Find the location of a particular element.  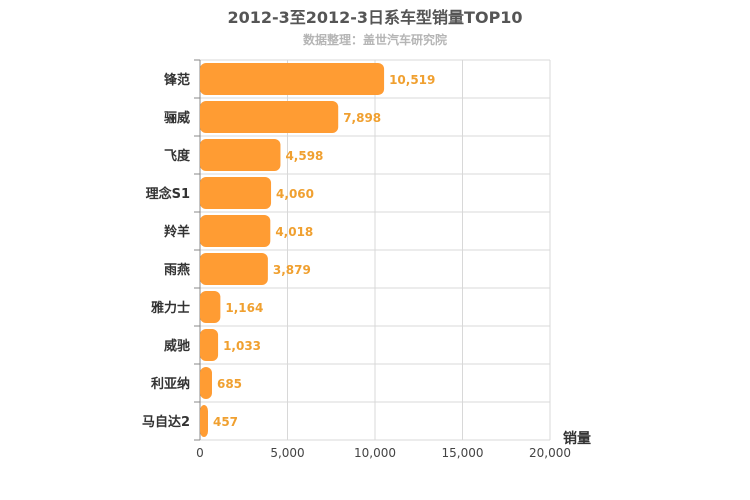

x-tick-label: 10,000 is located at coordinates (375, 453).